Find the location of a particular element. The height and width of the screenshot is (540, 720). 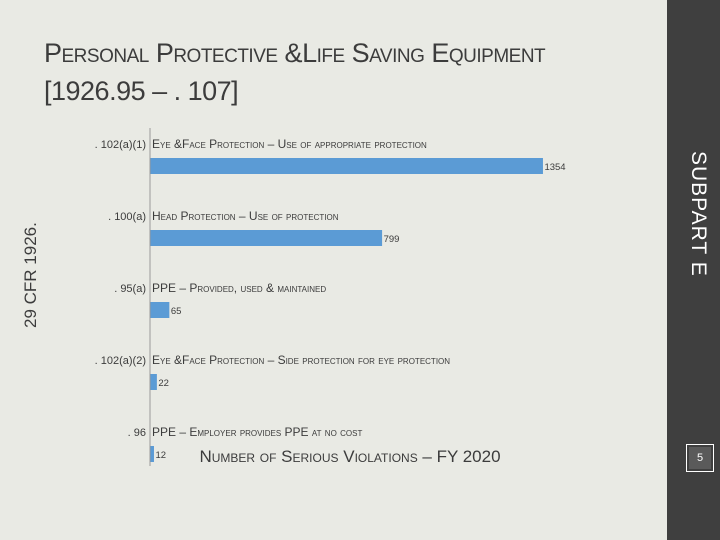

slide-title-line-2: [1926.95 – . 107] is located at coordinates (141, 91).